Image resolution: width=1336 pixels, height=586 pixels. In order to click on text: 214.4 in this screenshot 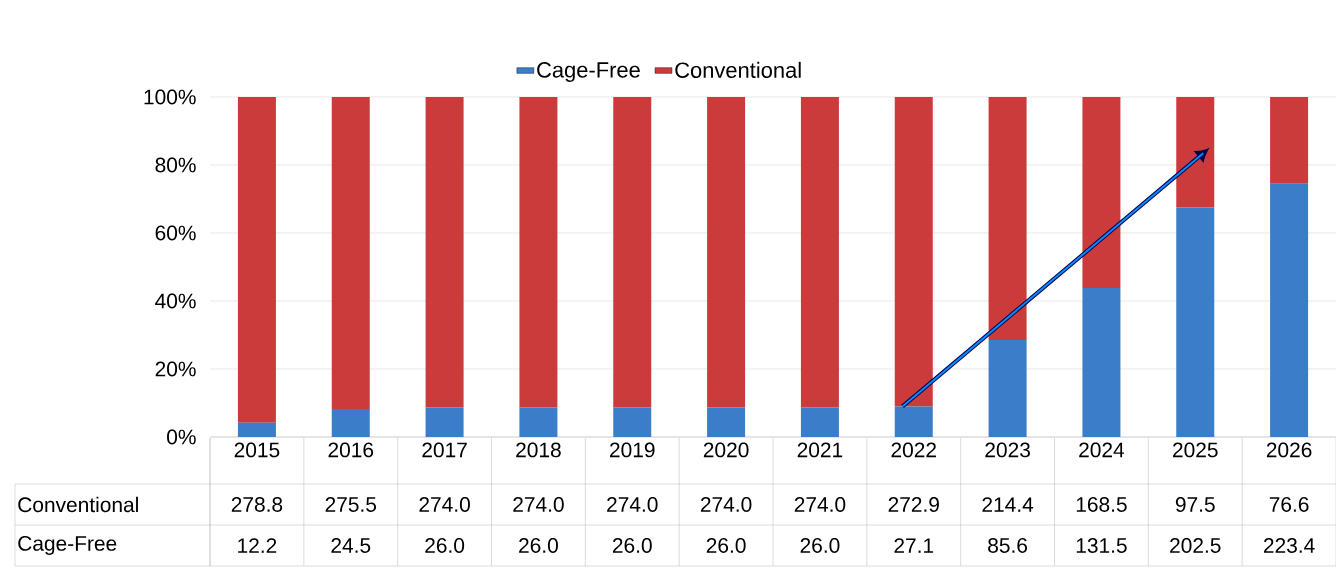, I will do `click(1008, 504)`.